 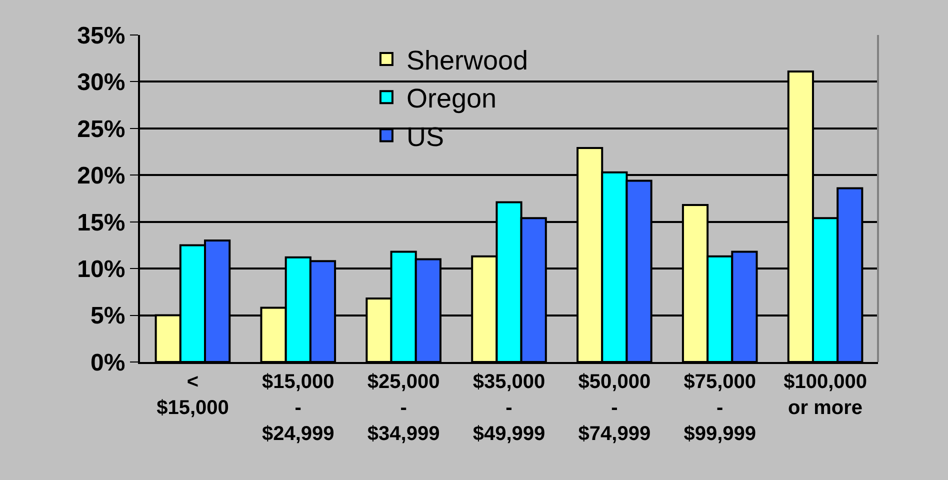 I want to click on x-tick-label: $50,000 - $74,999, so click(x=614, y=408).